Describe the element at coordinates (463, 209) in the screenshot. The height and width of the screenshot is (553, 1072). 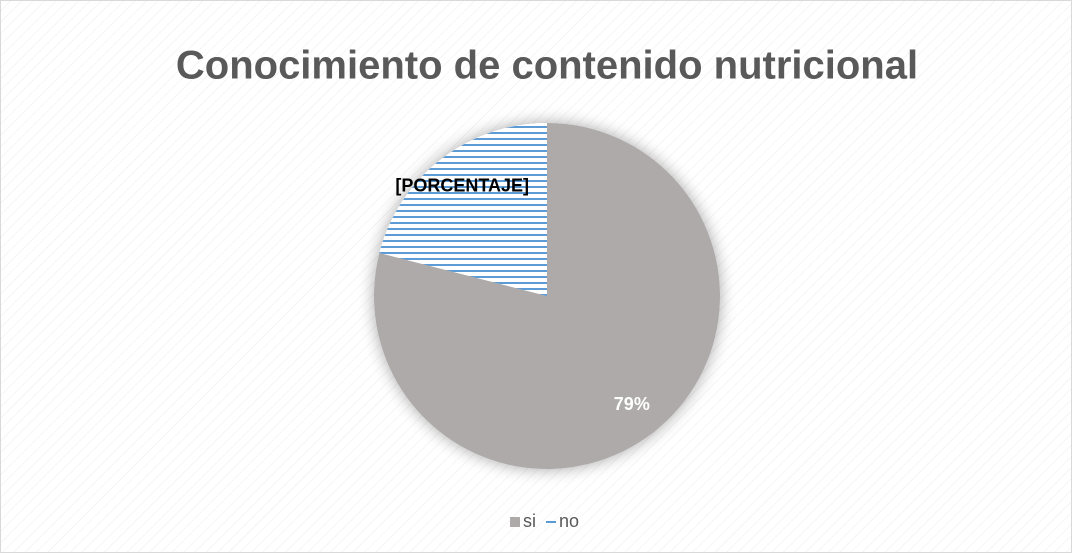
I see `pie-slice` at that location.